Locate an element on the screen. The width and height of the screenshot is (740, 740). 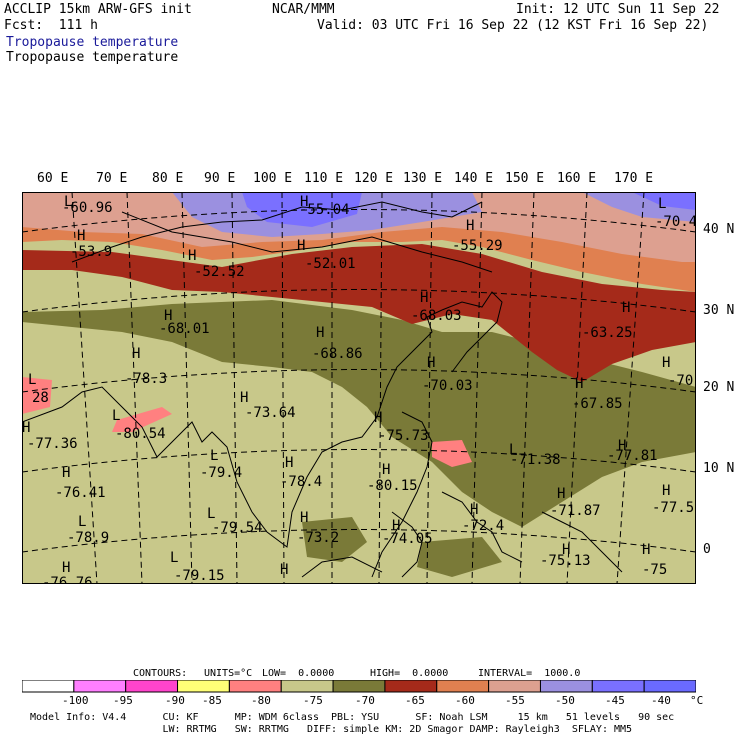
value-label: -78.9 is located at coordinates (88, 538).